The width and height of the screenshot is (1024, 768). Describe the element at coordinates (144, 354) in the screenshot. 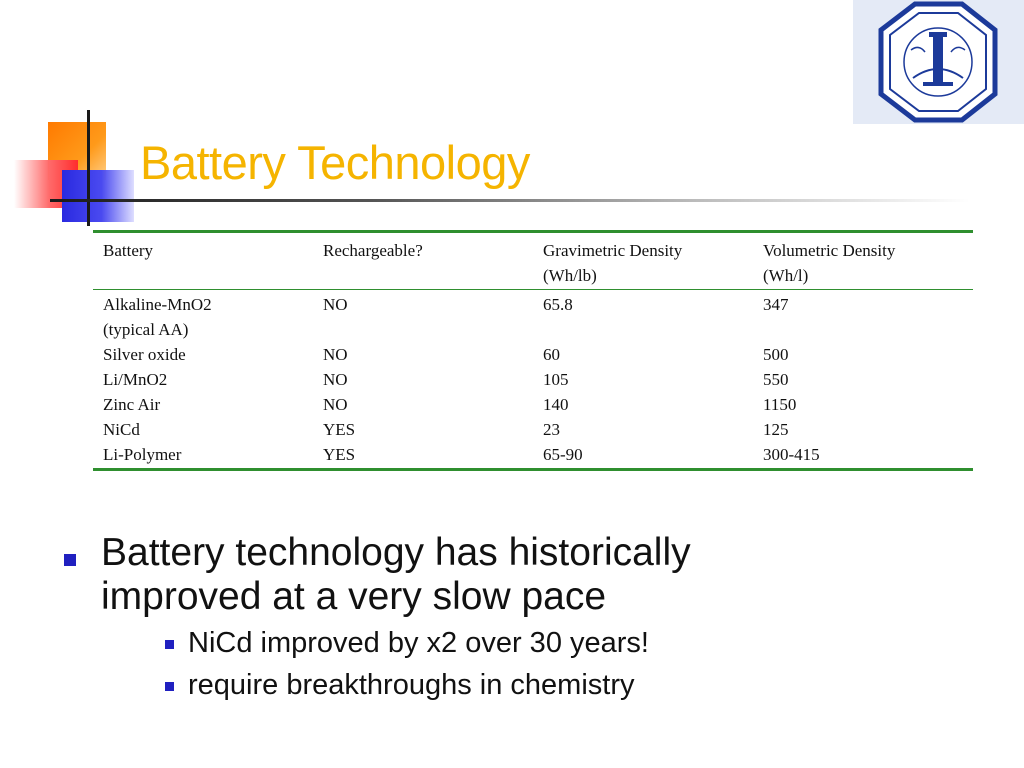

I see `cell-battery: Silver oxide` at that location.